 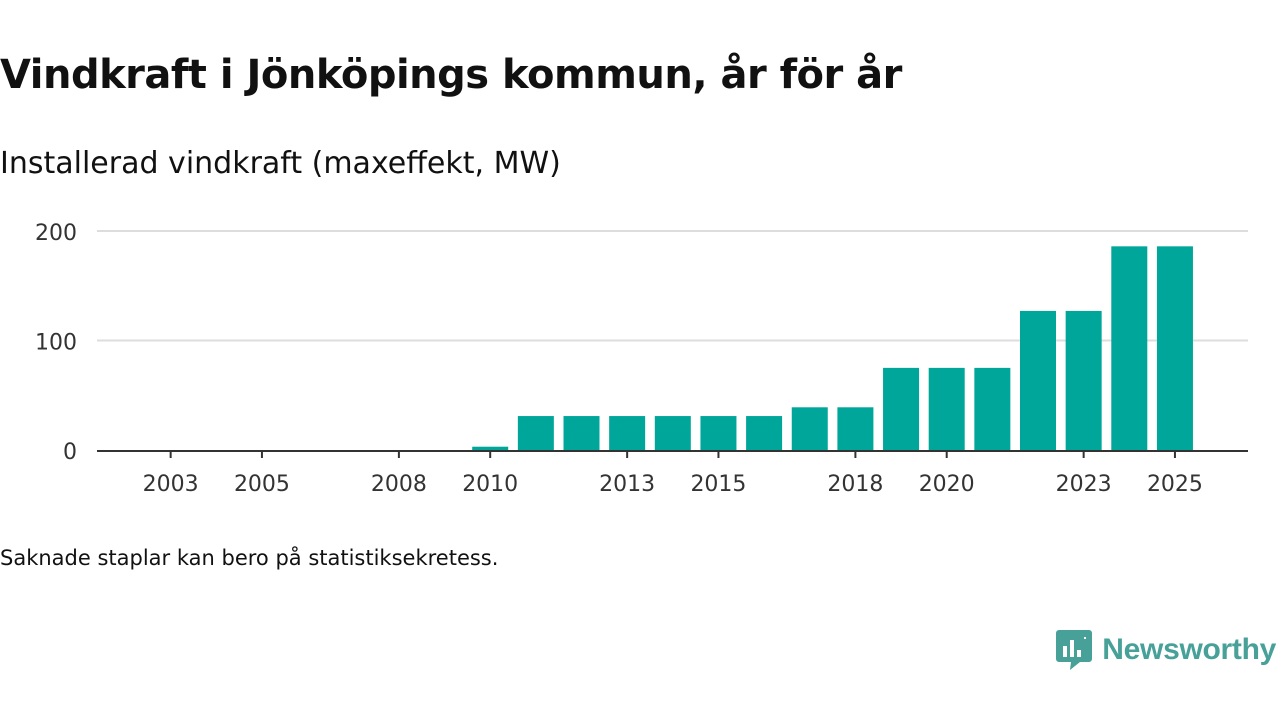 I want to click on x-tick-label: 2023, so click(x=1084, y=484).